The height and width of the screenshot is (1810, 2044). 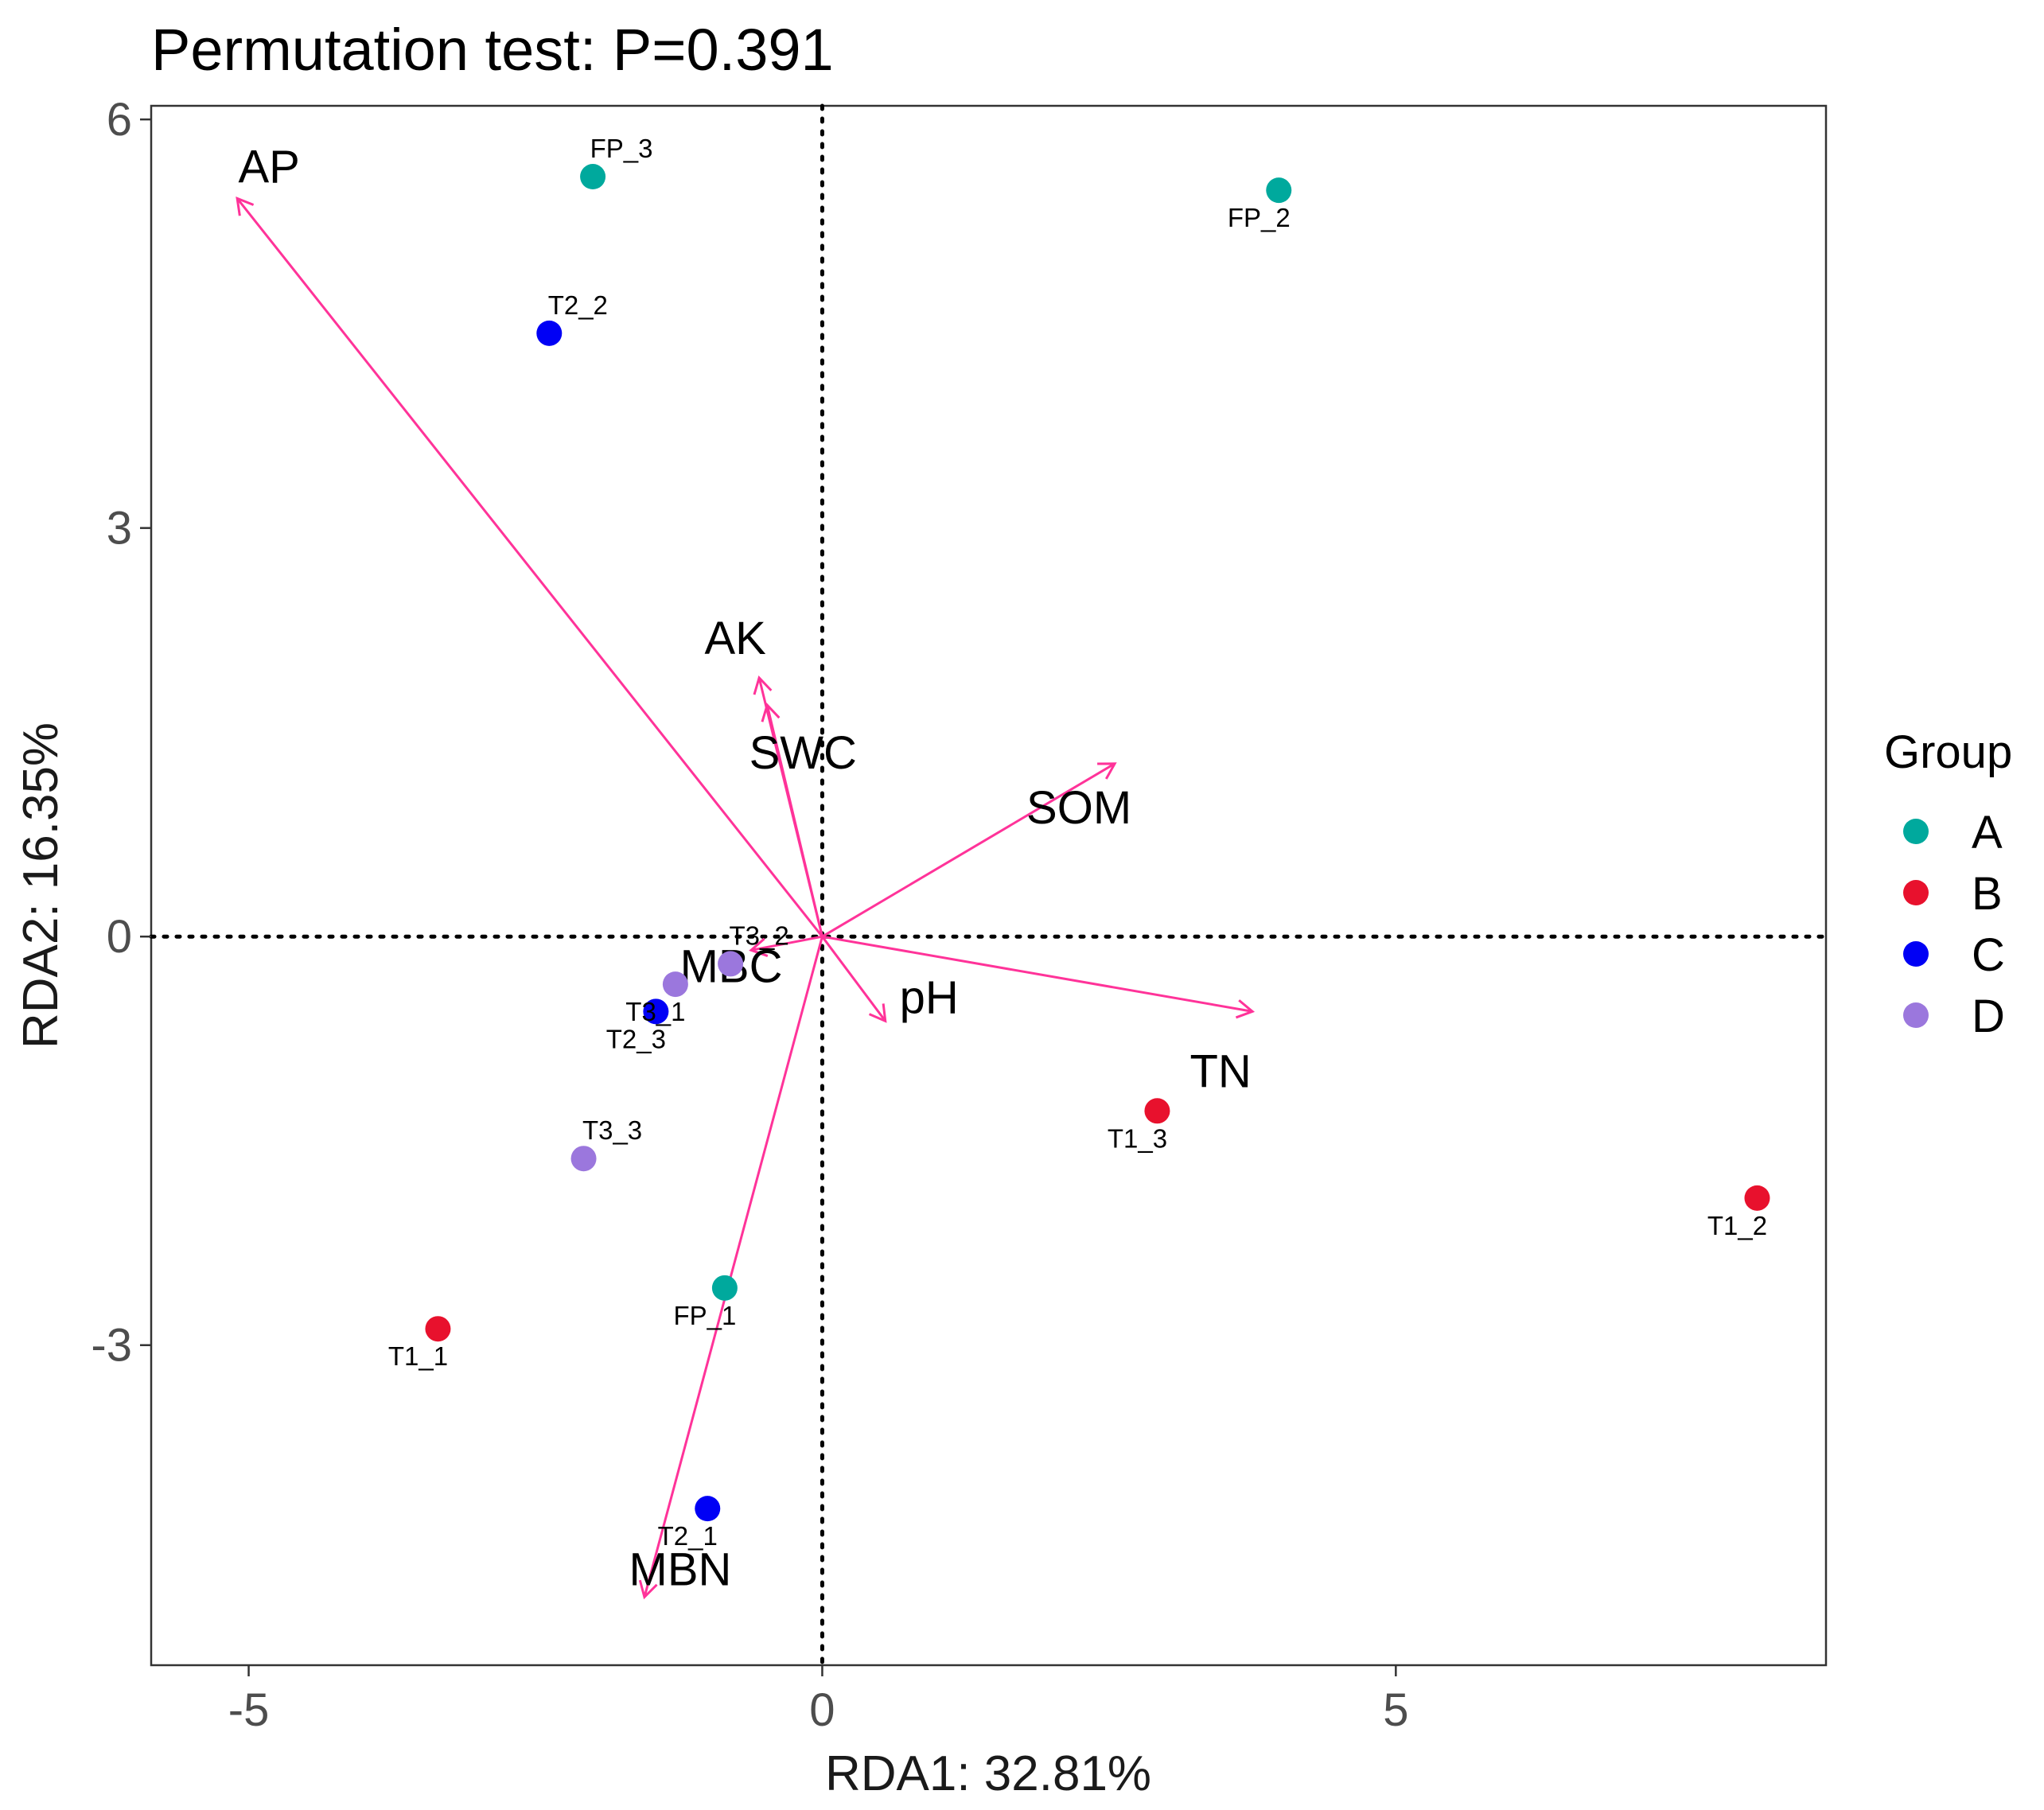 I want to click on x-tick-label: 5, so click(x=1395, y=1710).